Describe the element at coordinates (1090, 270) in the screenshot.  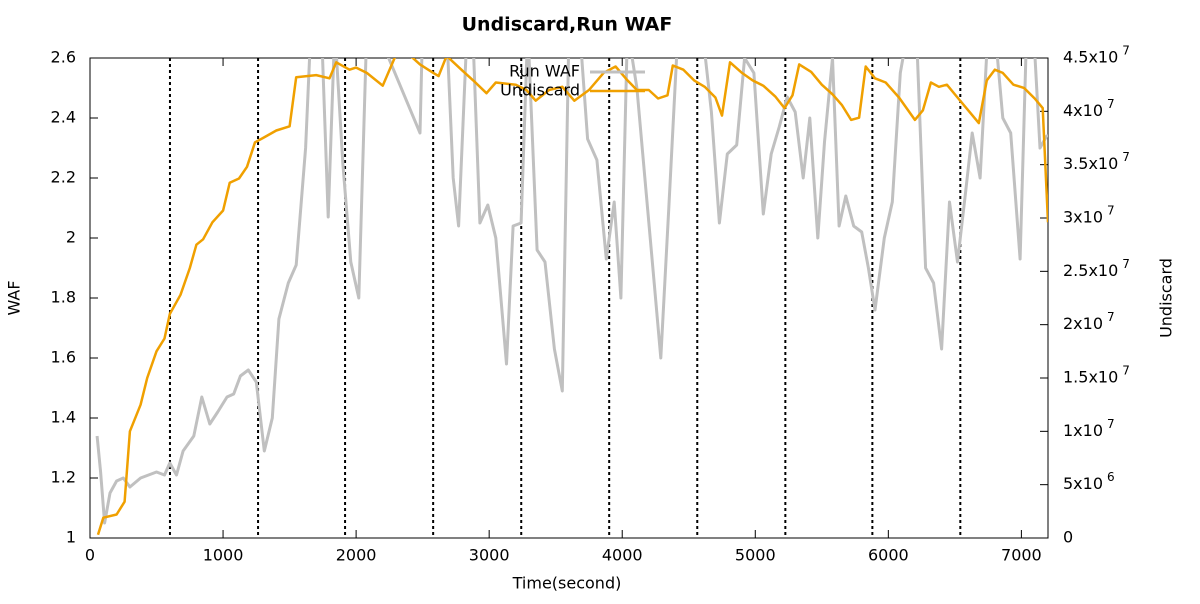
I see `y2-tick-label: 2.5x10` at that location.